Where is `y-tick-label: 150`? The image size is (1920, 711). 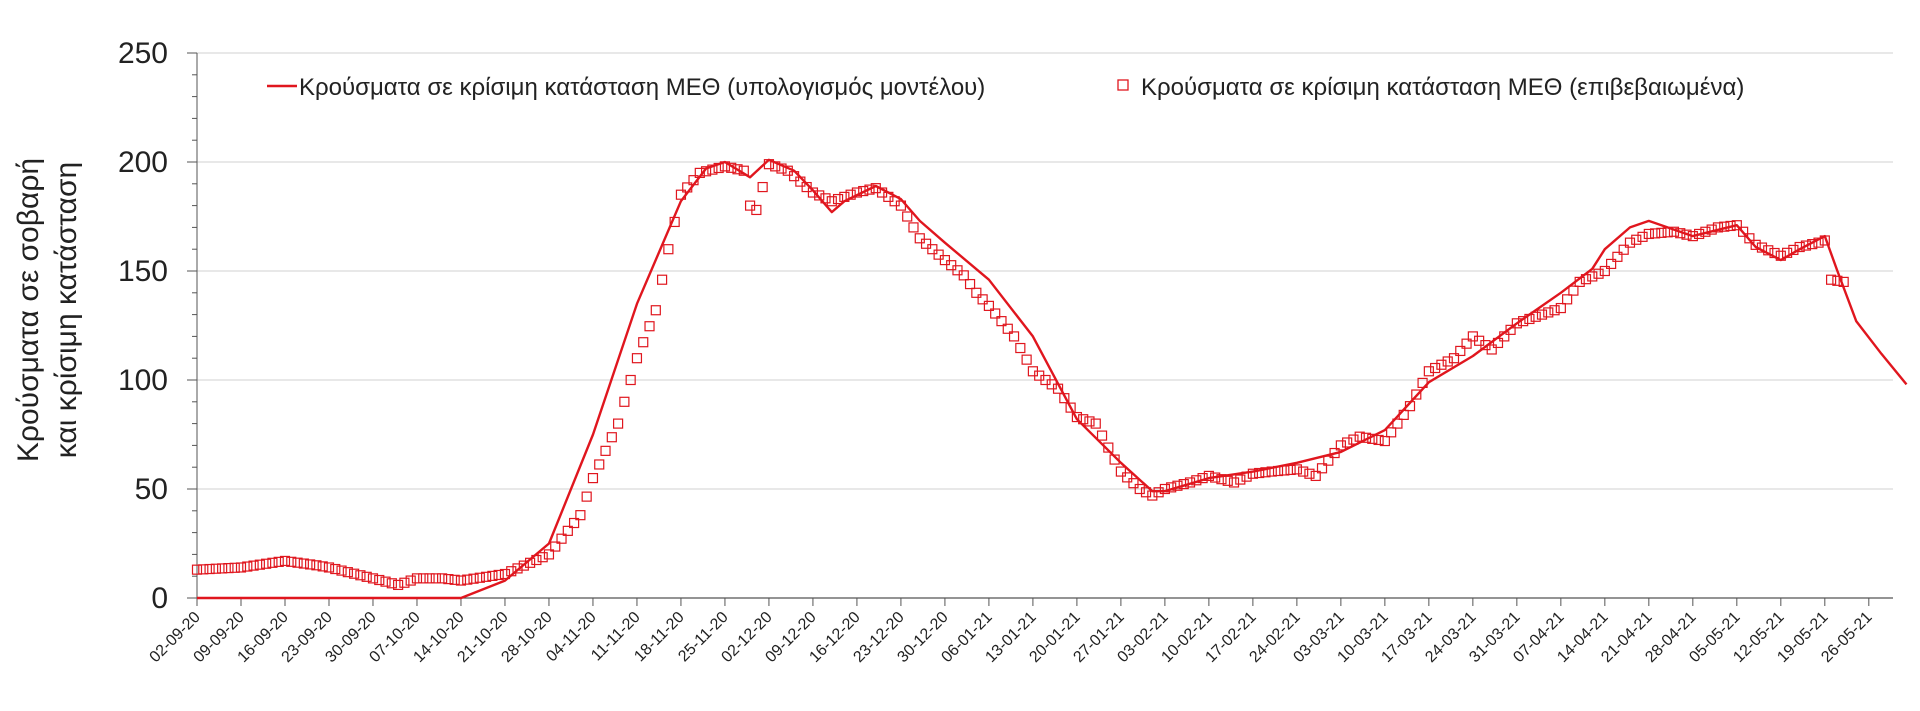
y-tick-label: 150 is located at coordinates (143, 271).